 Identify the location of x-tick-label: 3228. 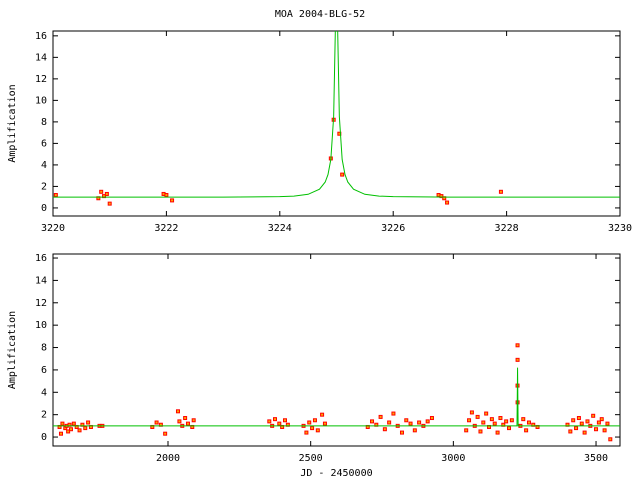
(507, 228).